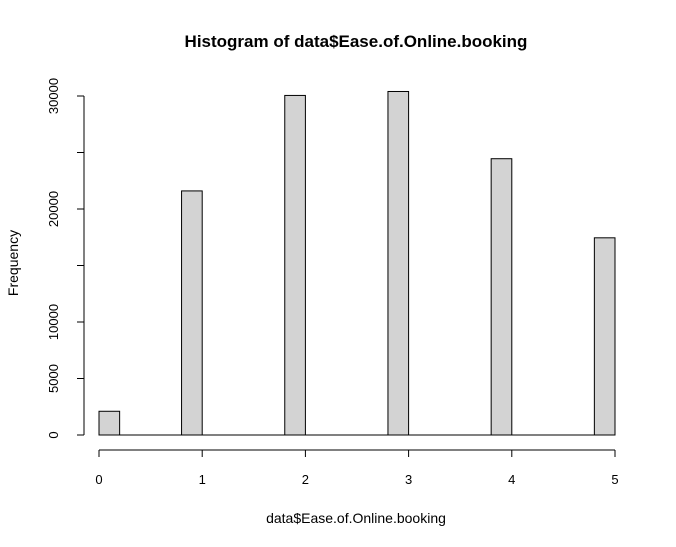 The width and height of the screenshot is (676, 547). Describe the element at coordinates (65, 258) in the screenshot. I see `y-axis: 0 5000 10000 20000 30000` at that location.